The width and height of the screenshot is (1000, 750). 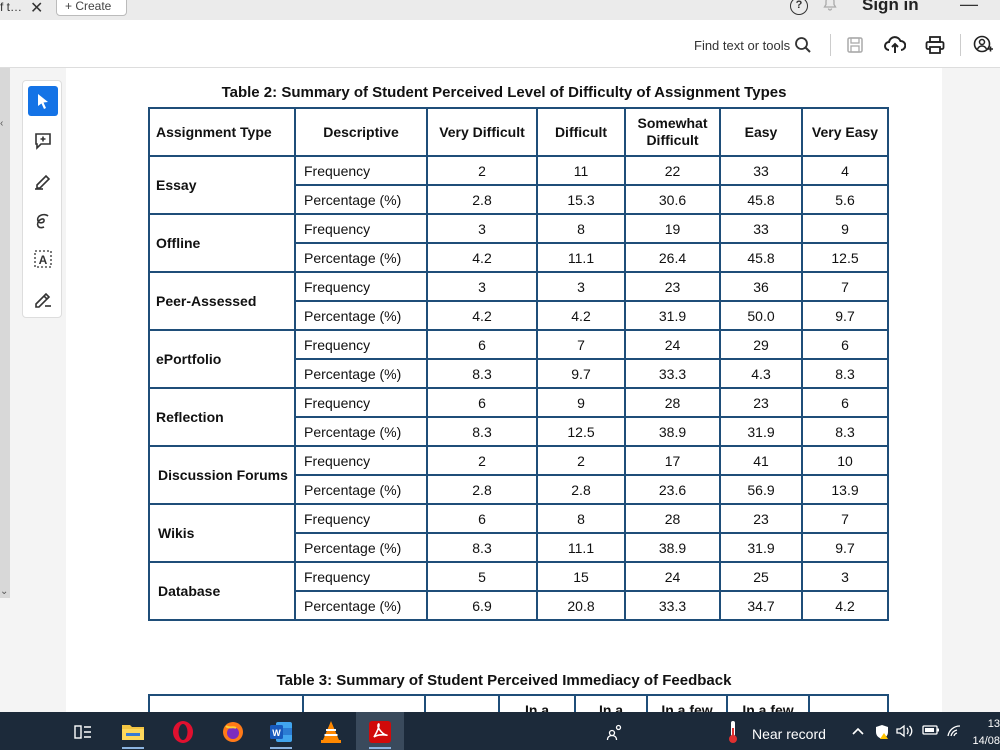 What do you see at coordinates (830, 8) in the screenshot?
I see `notification-bell-icon` at bounding box center [830, 8].